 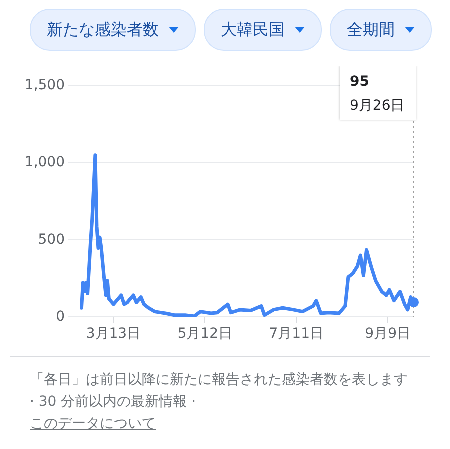 I want to click on x-tick-label: 3月13日, so click(x=114, y=334).